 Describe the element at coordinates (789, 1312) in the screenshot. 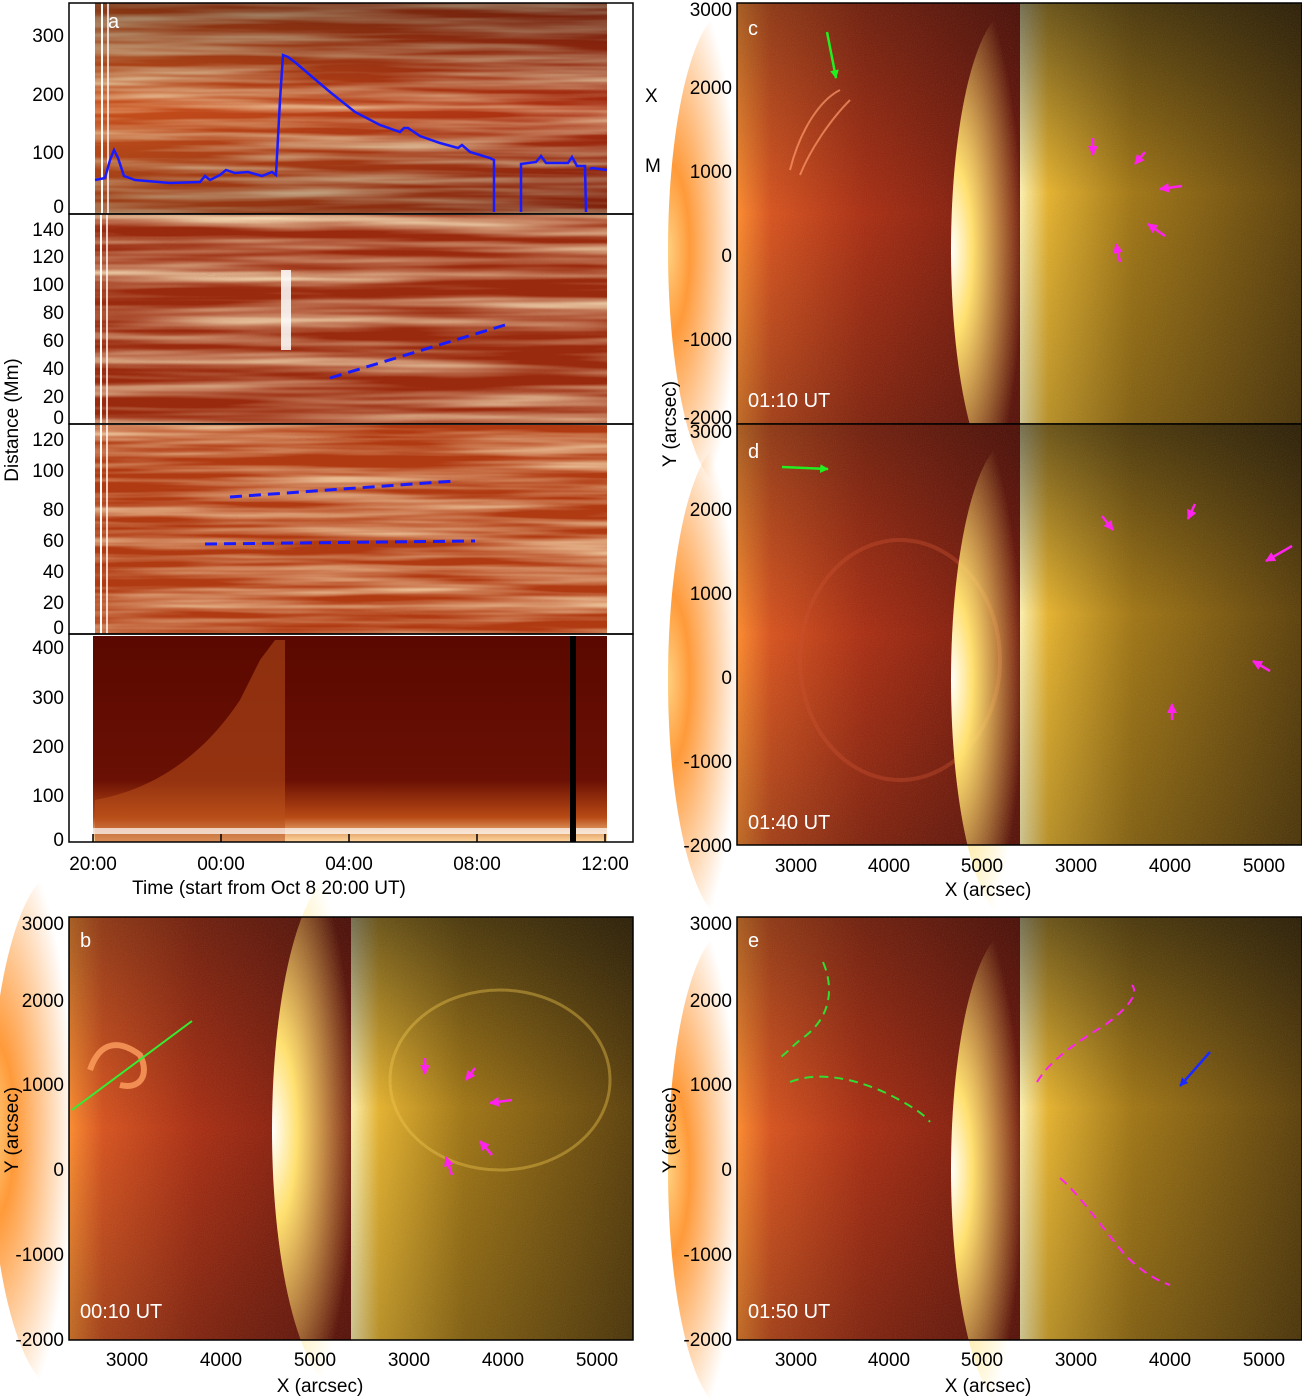

I see `panel-e-time: 01:50 UT` at that location.